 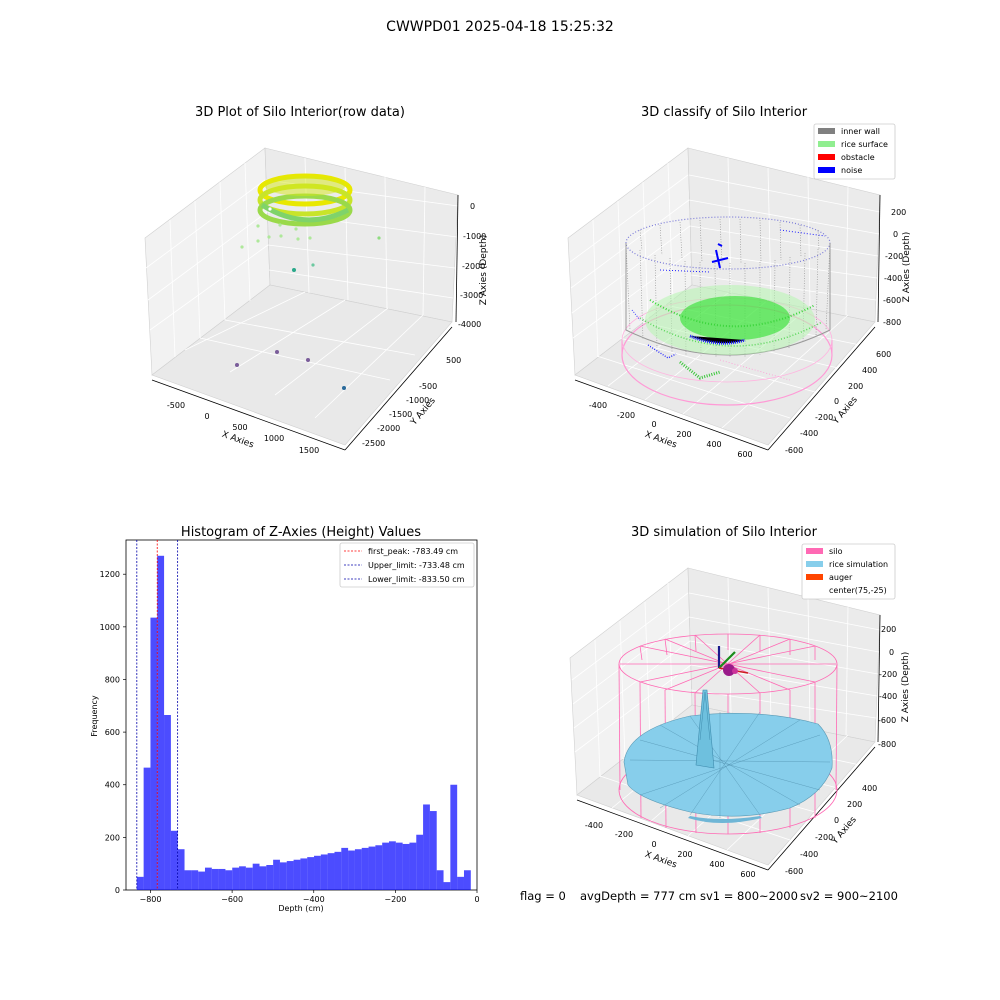 I want to click on legend-label: rice surface, so click(x=864, y=144).